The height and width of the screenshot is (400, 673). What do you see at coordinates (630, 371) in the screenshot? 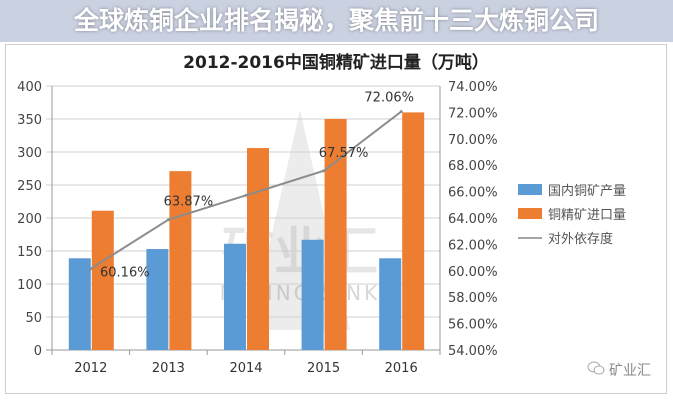
I see `credit-text: 矿业汇` at bounding box center [630, 371].